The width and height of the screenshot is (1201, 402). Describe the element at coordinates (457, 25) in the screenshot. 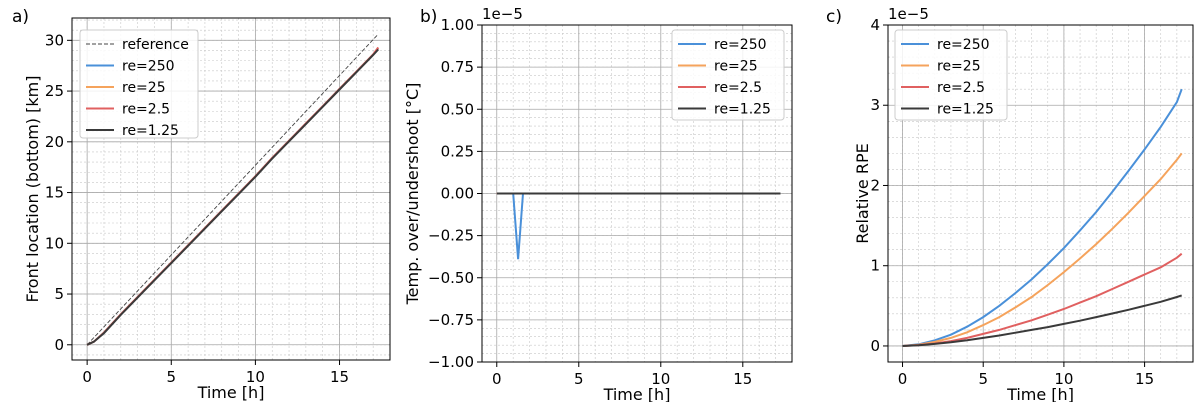

I see `y-tick-label: 1.00` at that location.